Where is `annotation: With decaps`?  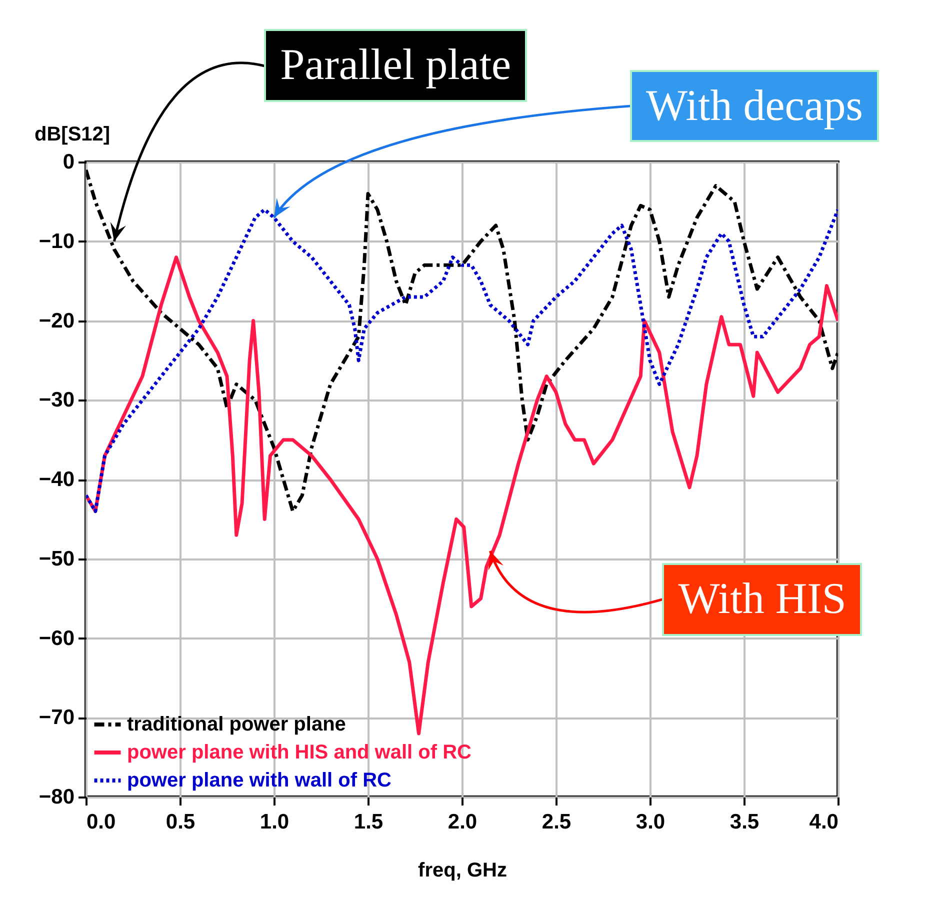
annotation: With decaps is located at coordinates (754, 106).